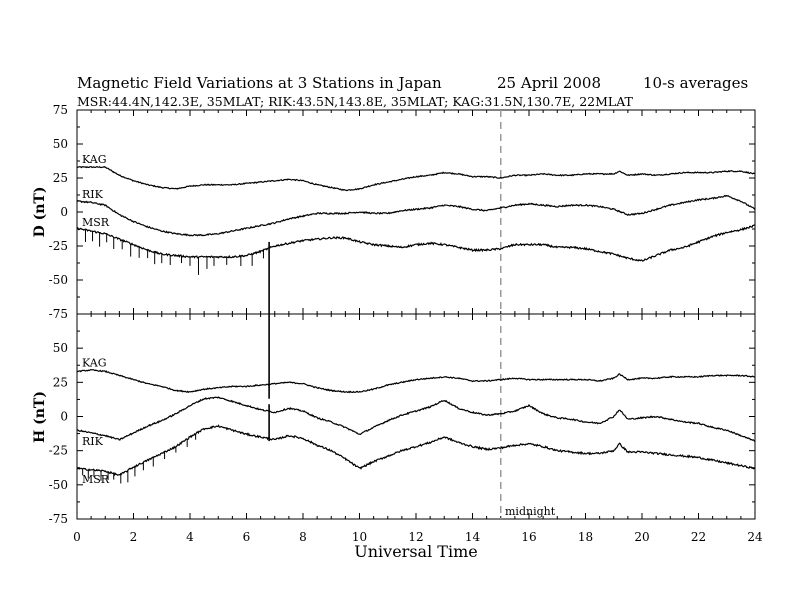 The width and height of the screenshot is (792, 612). I want to click on d-ytick-label: -25, so click(58, 246).